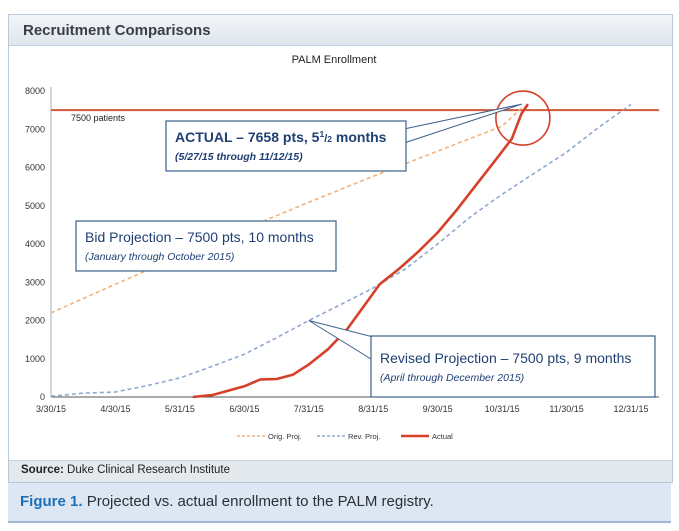  What do you see at coordinates (239, 157) in the screenshot?
I see `annotation-actual-subtitle: (5/27/15 through 11/12/15)` at bounding box center [239, 157].